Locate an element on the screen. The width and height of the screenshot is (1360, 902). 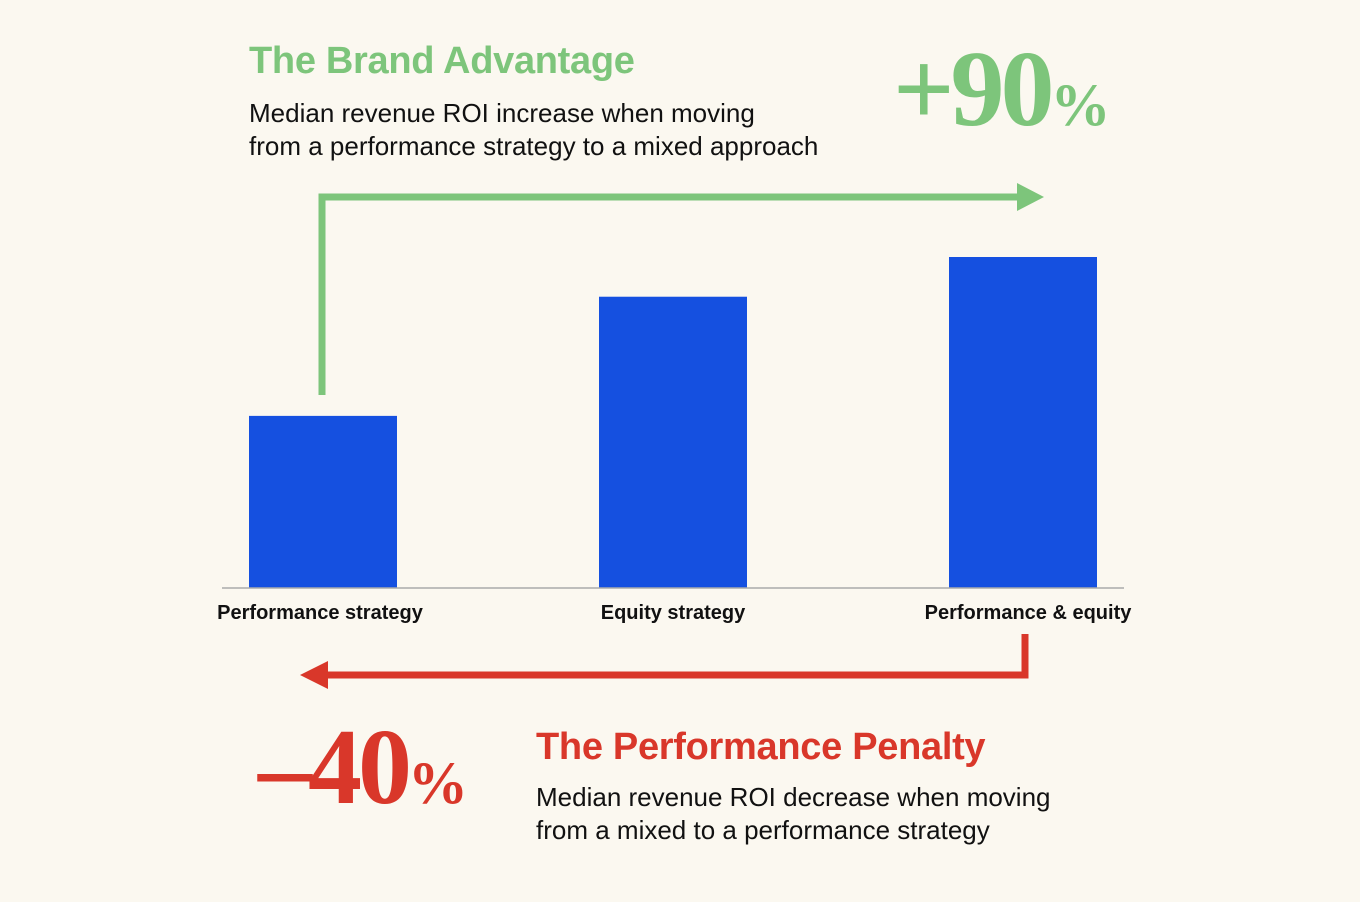
brand-description-line-1: Median revenue ROI increase when moving is located at coordinates (502, 113).